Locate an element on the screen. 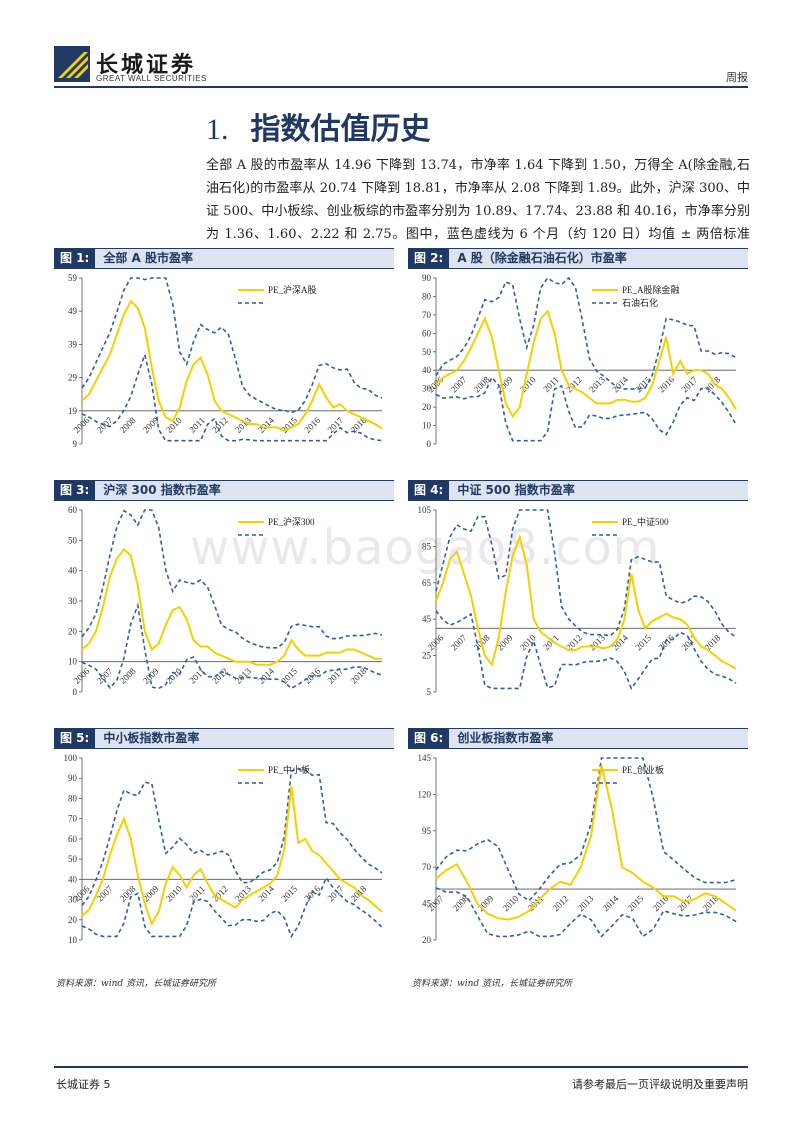 Image resolution: width=800 pixels, height=1132 pixels. fig1-title: 全部 A 股市盈率 is located at coordinates (148, 258).